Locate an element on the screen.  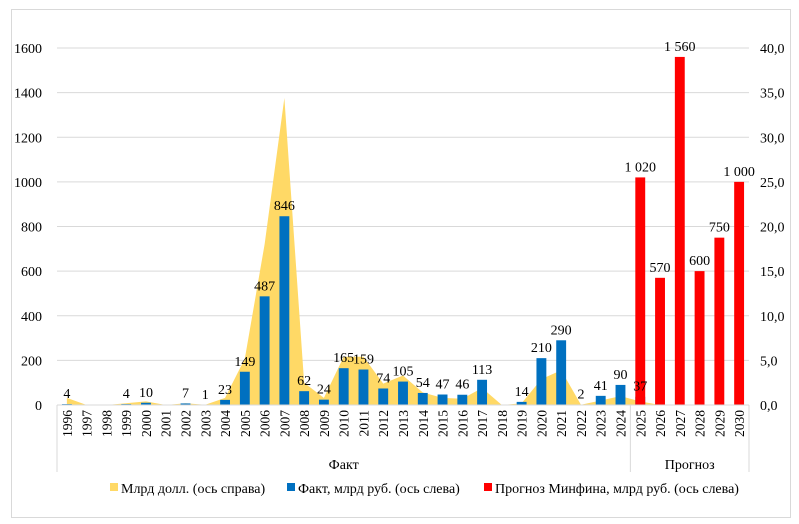
data-label-2023: 41 is located at coordinates (601, 386).